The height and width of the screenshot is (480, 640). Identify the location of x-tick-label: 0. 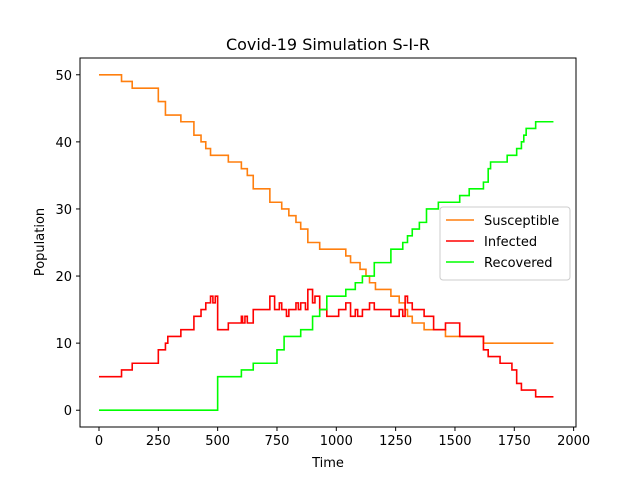
(99, 441).